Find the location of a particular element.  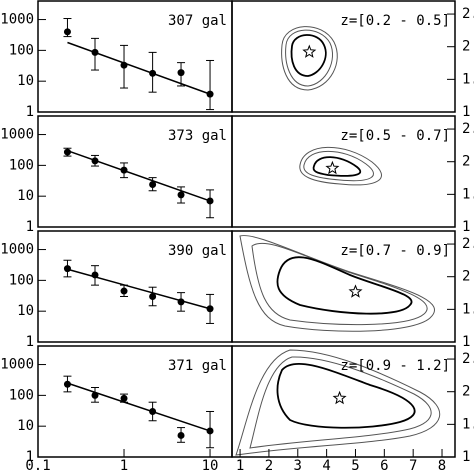

x-tick-label: 0.1 is located at coordinates (37, 466).